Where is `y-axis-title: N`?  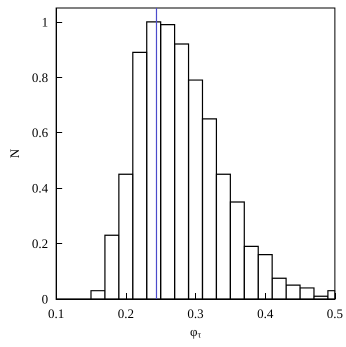 y-axis-title: N is located at coordinates (14, 153).